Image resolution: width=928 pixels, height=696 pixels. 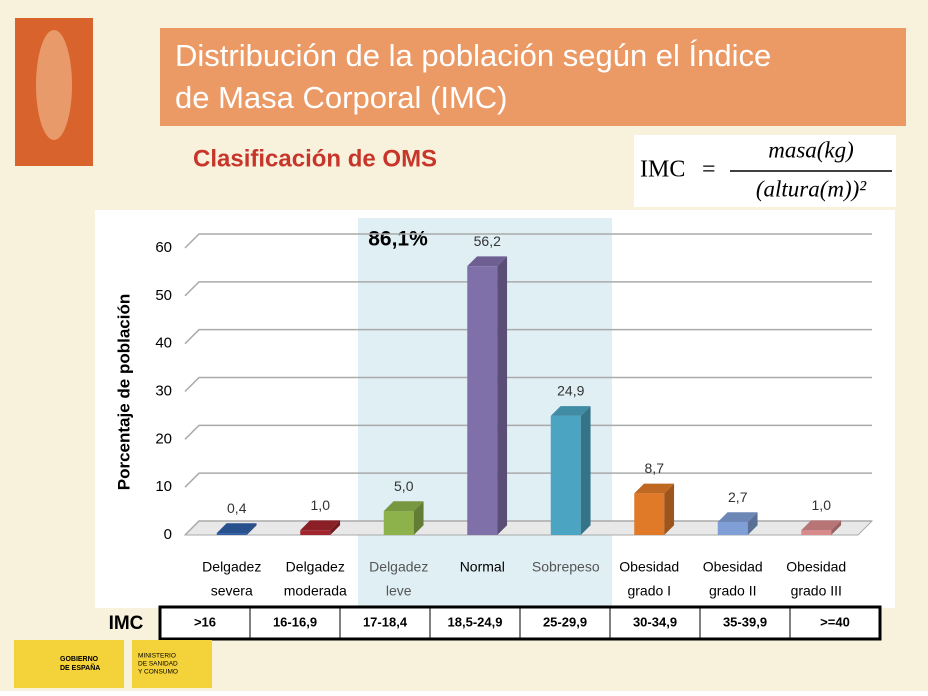 What do you see at coordinates (655, 621) in the screenshot?
I see `imc-range: 30-34,9` at bounding box center [655, 621].